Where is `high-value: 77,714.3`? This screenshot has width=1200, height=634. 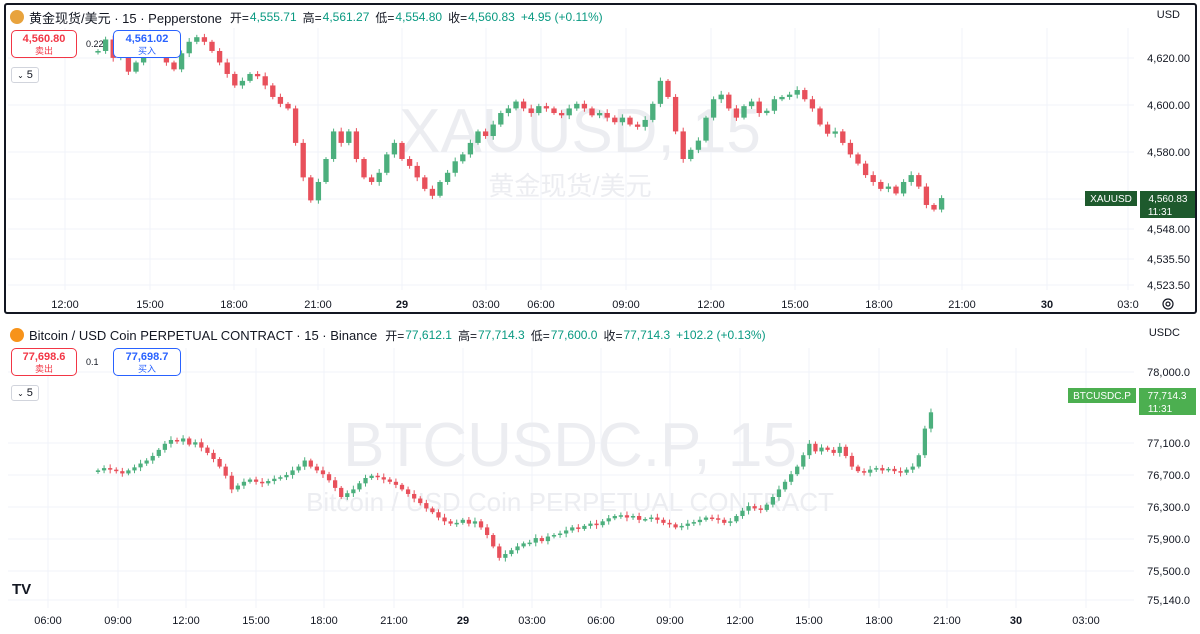 high-value: 77,714.3 is located at coordinates (501, 335).